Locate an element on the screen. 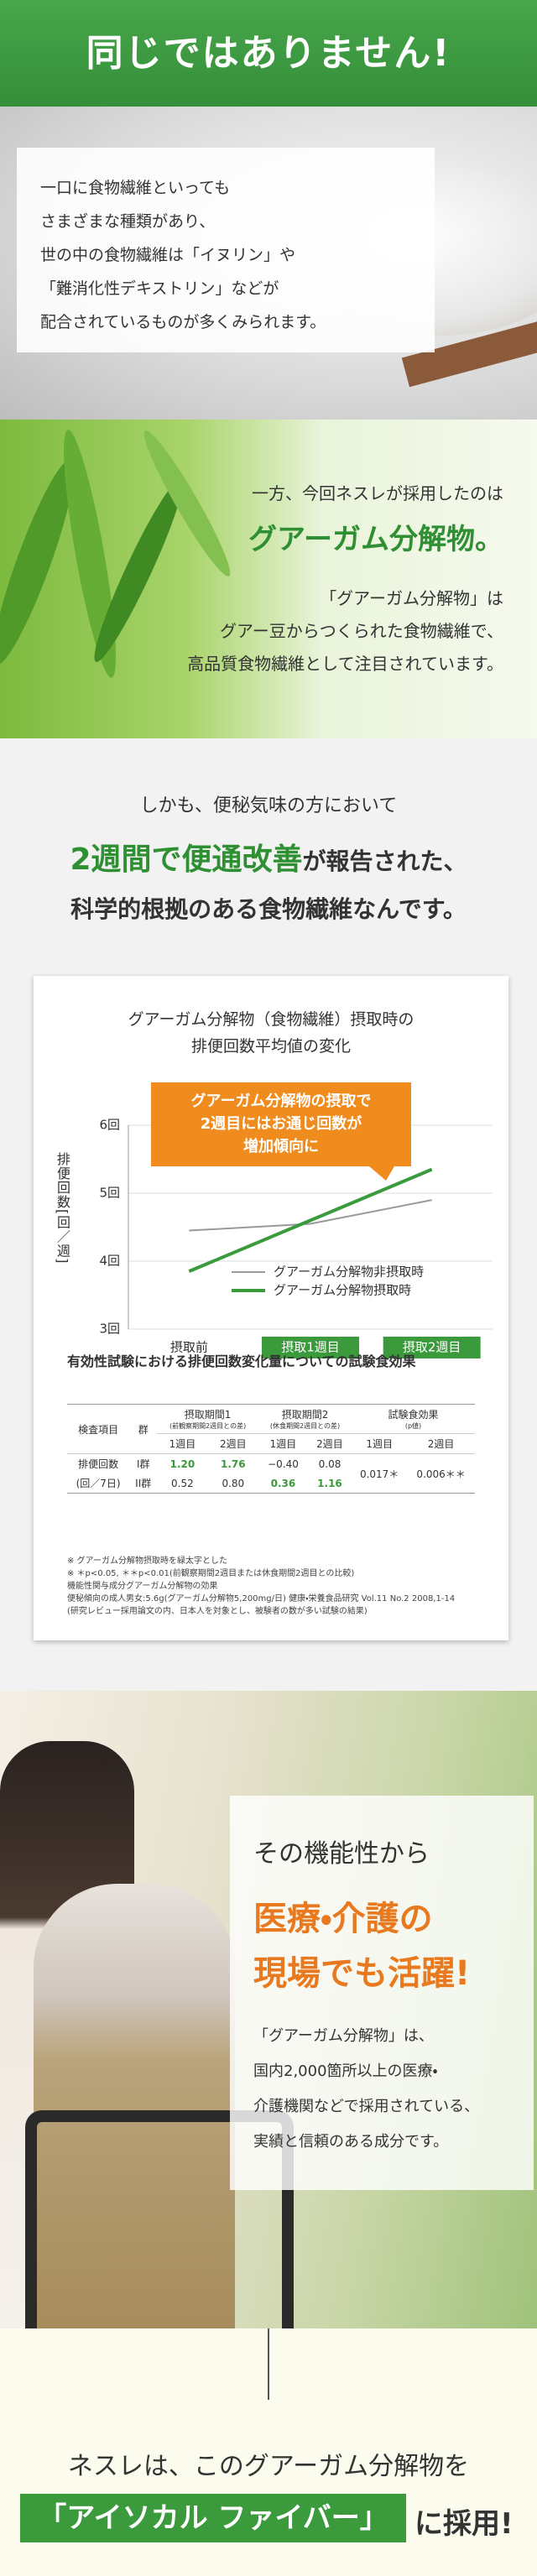 This screenshot has height=2576, width=537. y-tick-label: 5回 is located at coordinates (110, 1193).